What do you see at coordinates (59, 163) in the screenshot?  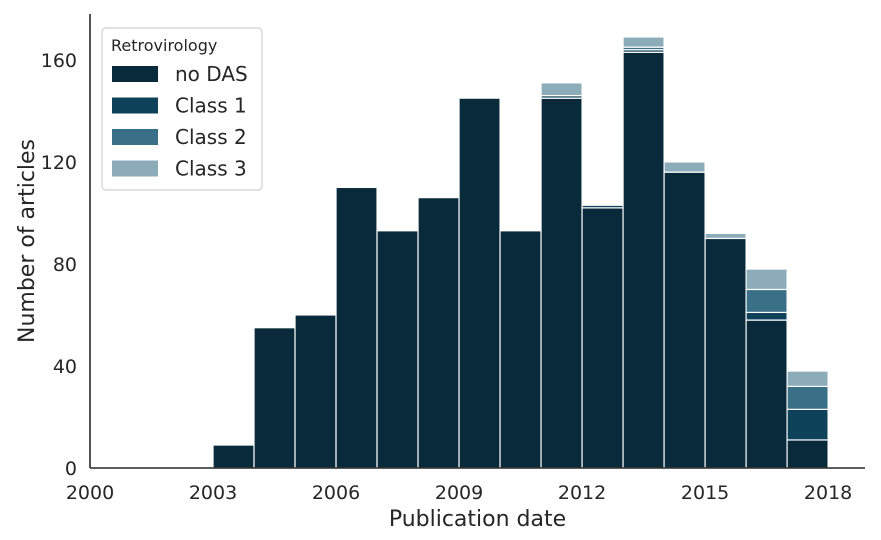 I see `y-tick-label: 120` at bounding box center [59, 163].